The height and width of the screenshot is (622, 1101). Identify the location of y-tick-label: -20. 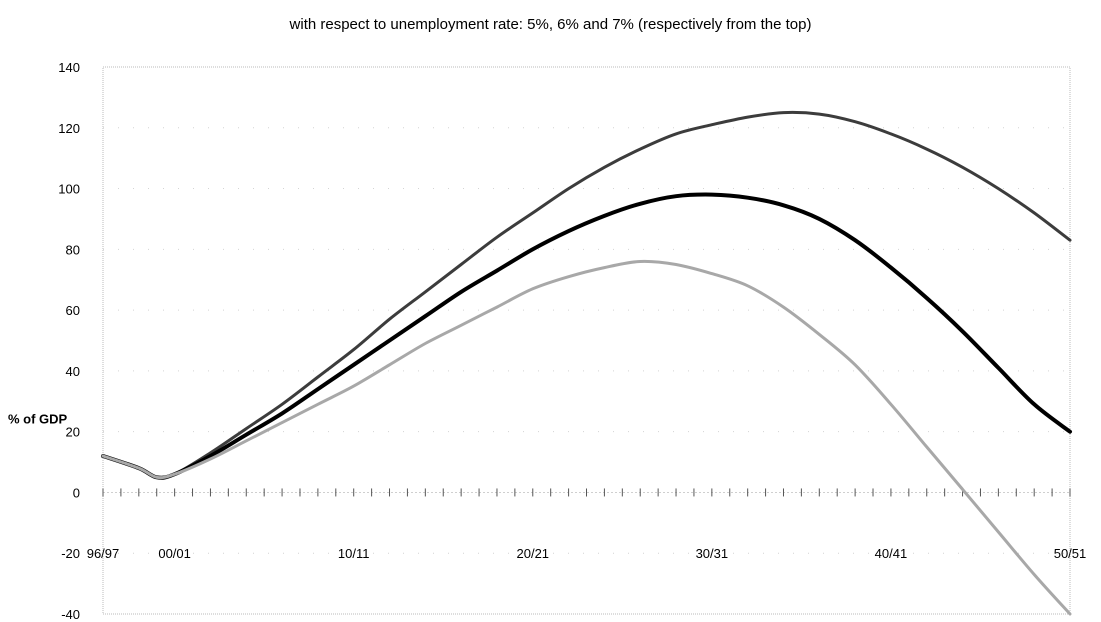
(70, 553).